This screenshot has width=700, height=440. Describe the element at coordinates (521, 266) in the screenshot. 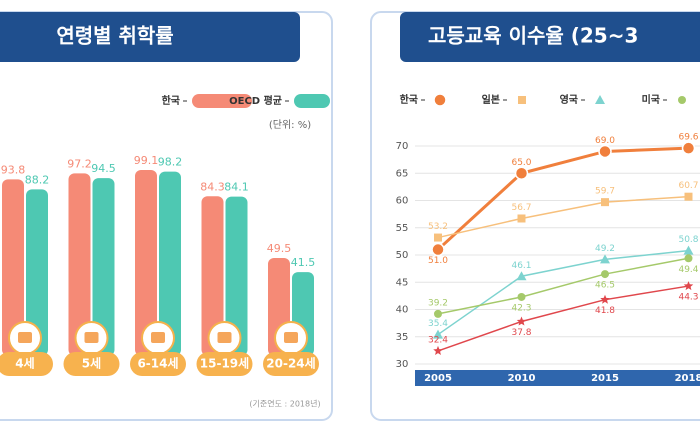

I see `value-label: 46.1` at that location.